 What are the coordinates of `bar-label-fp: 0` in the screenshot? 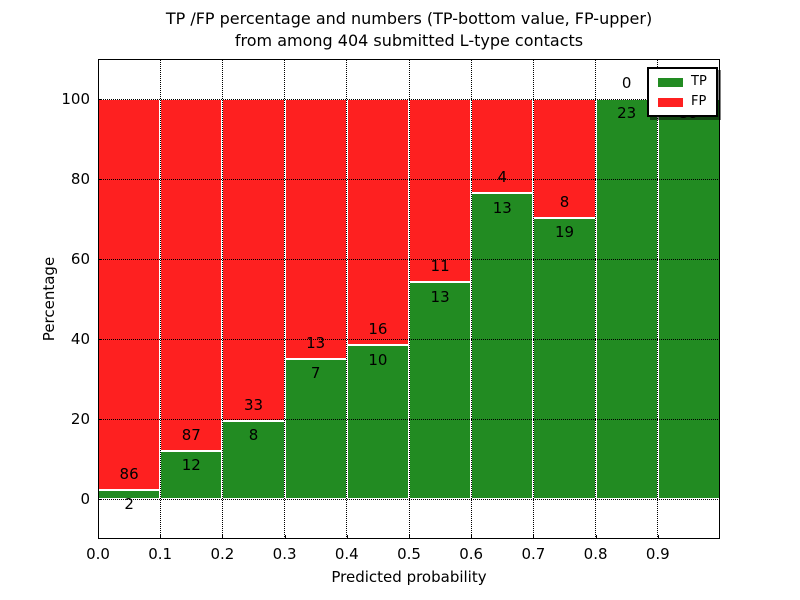 It's located at (626, 83).